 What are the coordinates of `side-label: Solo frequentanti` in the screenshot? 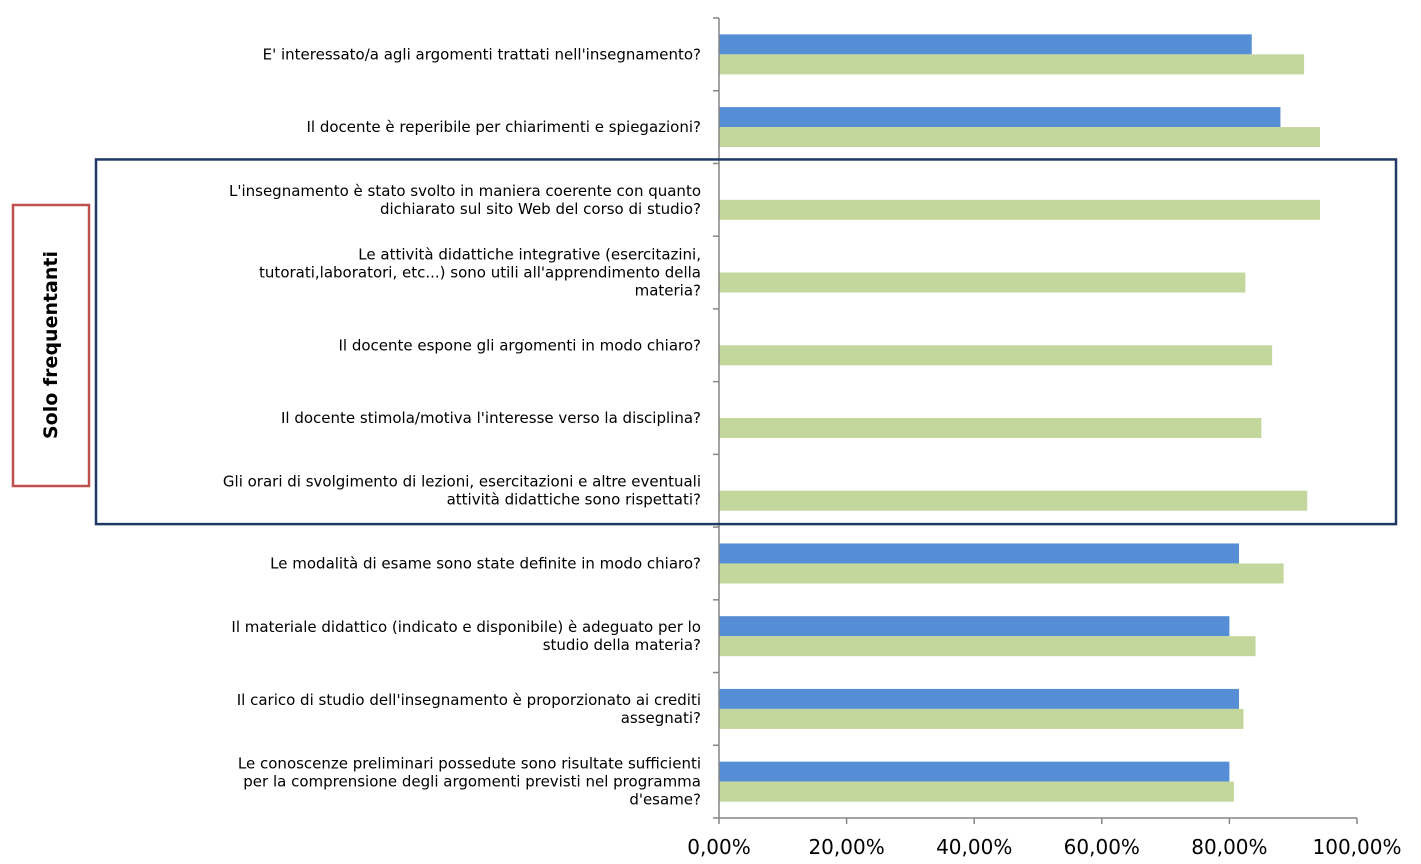 It's located at (51, 345).